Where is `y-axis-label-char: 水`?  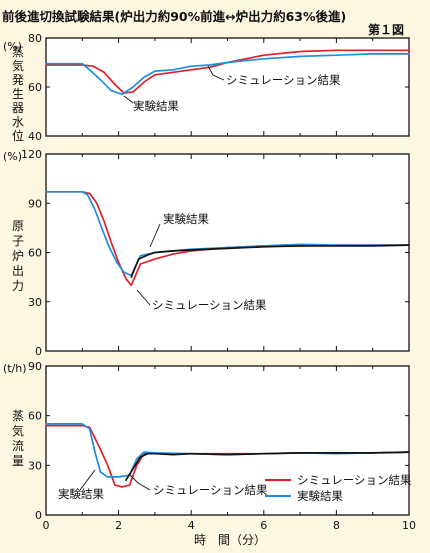 y-axis-label-char: 水 is located at coordinates (18, 122).